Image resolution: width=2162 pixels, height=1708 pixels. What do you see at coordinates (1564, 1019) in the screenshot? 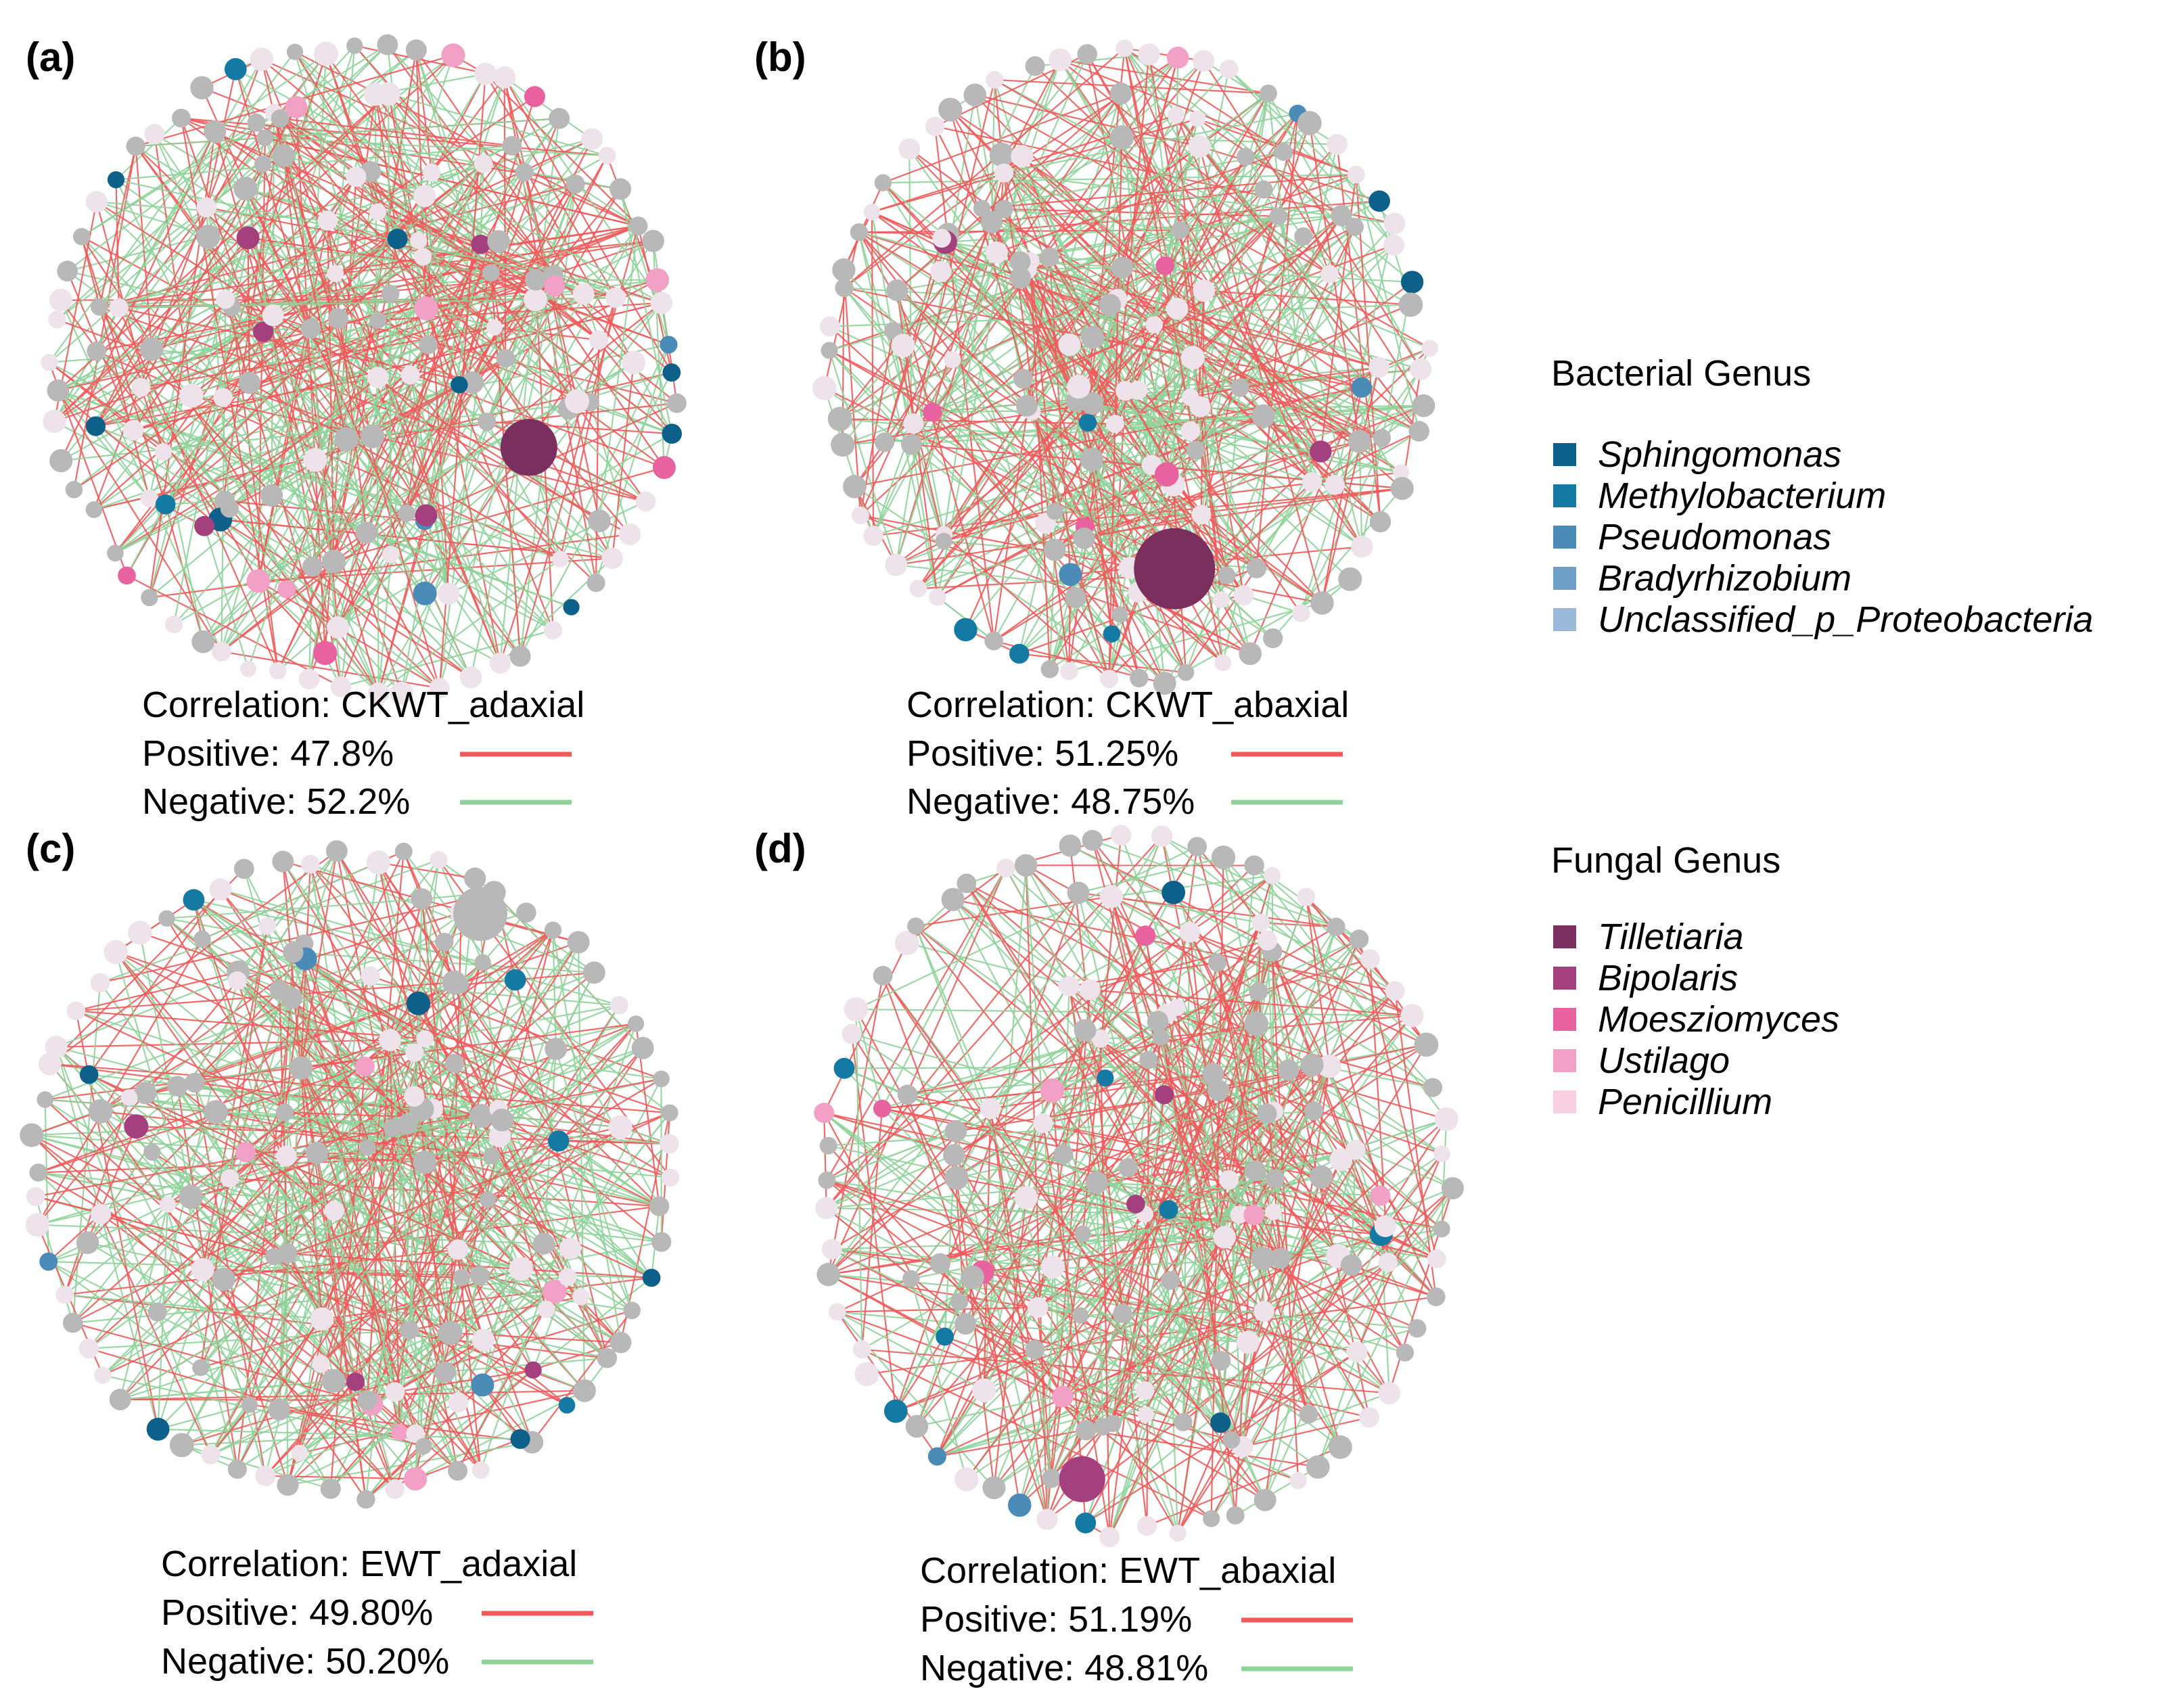
I see `legend-swatch-moesziomyces` at bounding box center [1564, 1019].